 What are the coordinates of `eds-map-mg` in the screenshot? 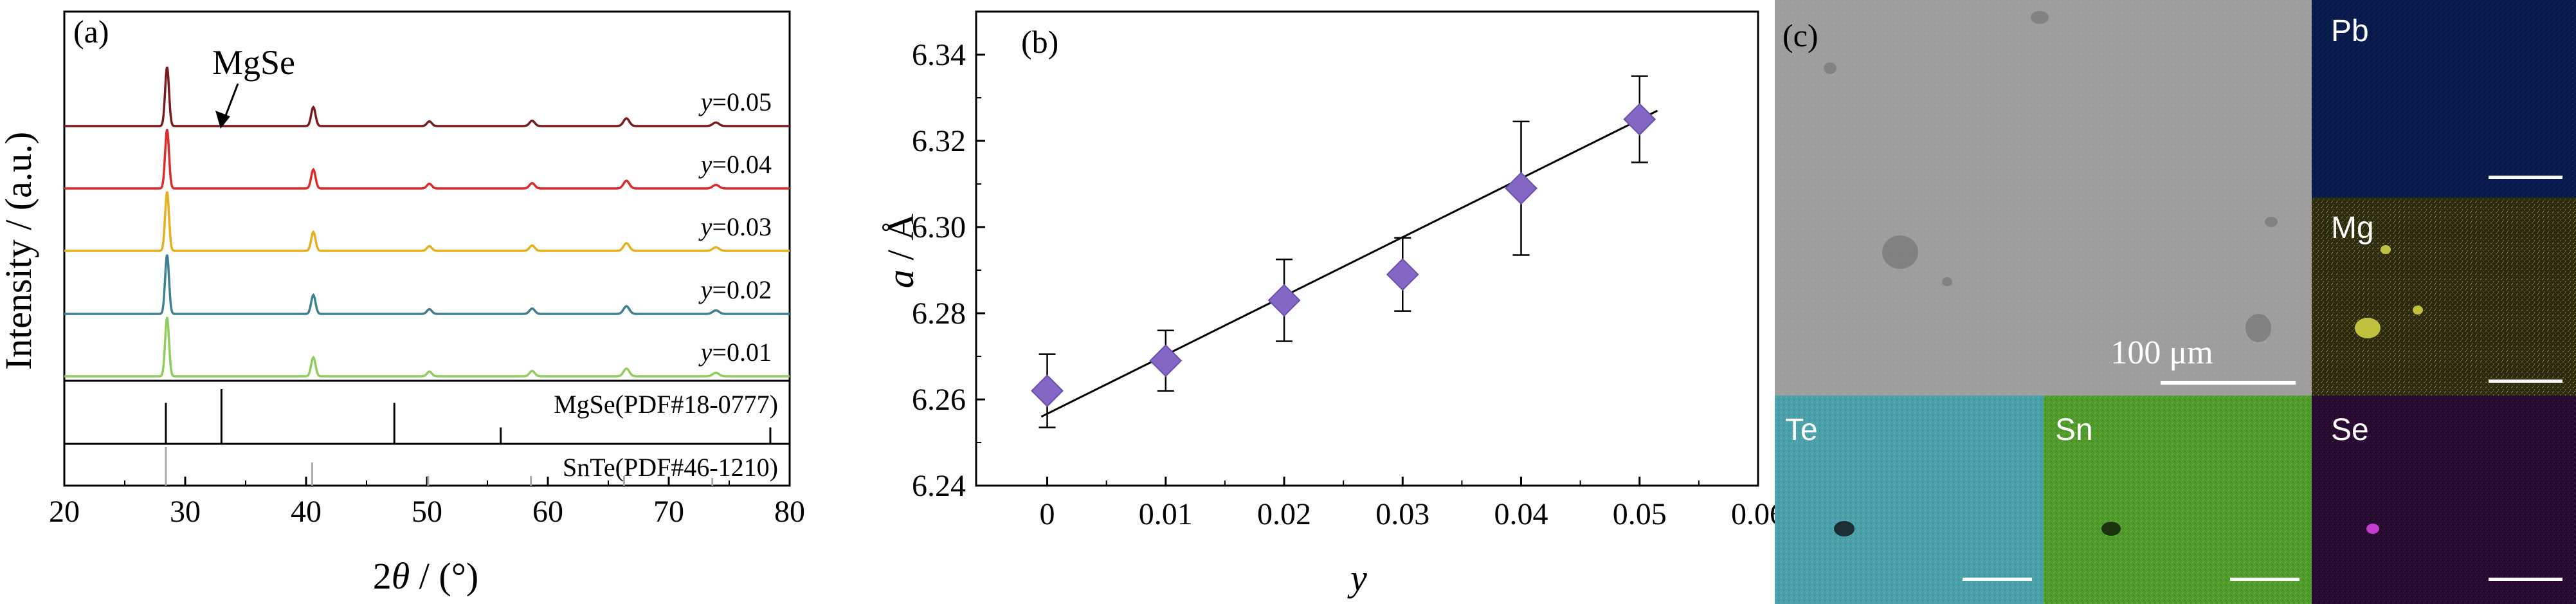 It's located at (2444, 296).